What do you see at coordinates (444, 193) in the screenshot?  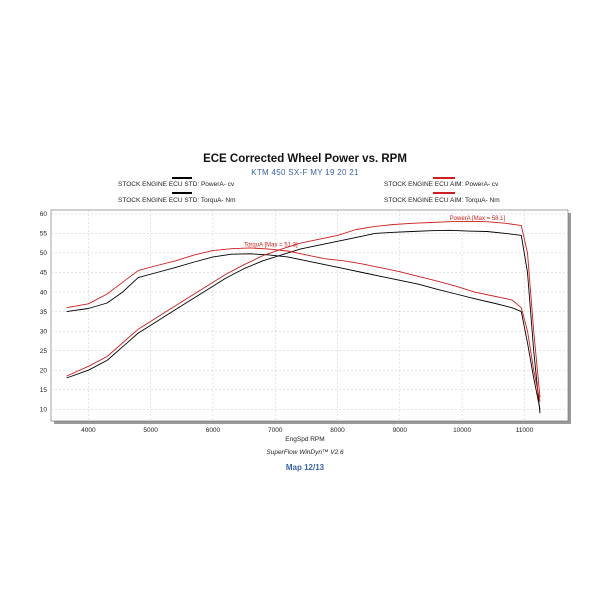 I see `legend-swatch-aim-torque` at bounding box center [444, 193].